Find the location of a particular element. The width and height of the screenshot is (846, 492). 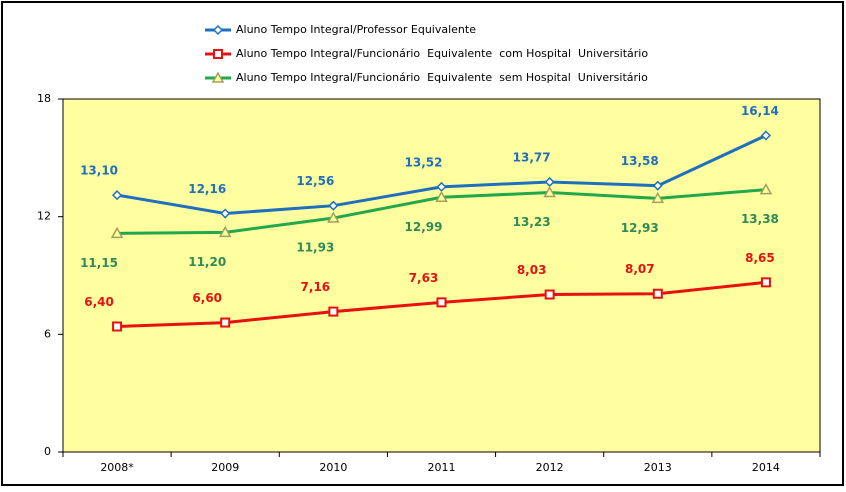

value-label: 11,93 is located at coordinates (315, 248).